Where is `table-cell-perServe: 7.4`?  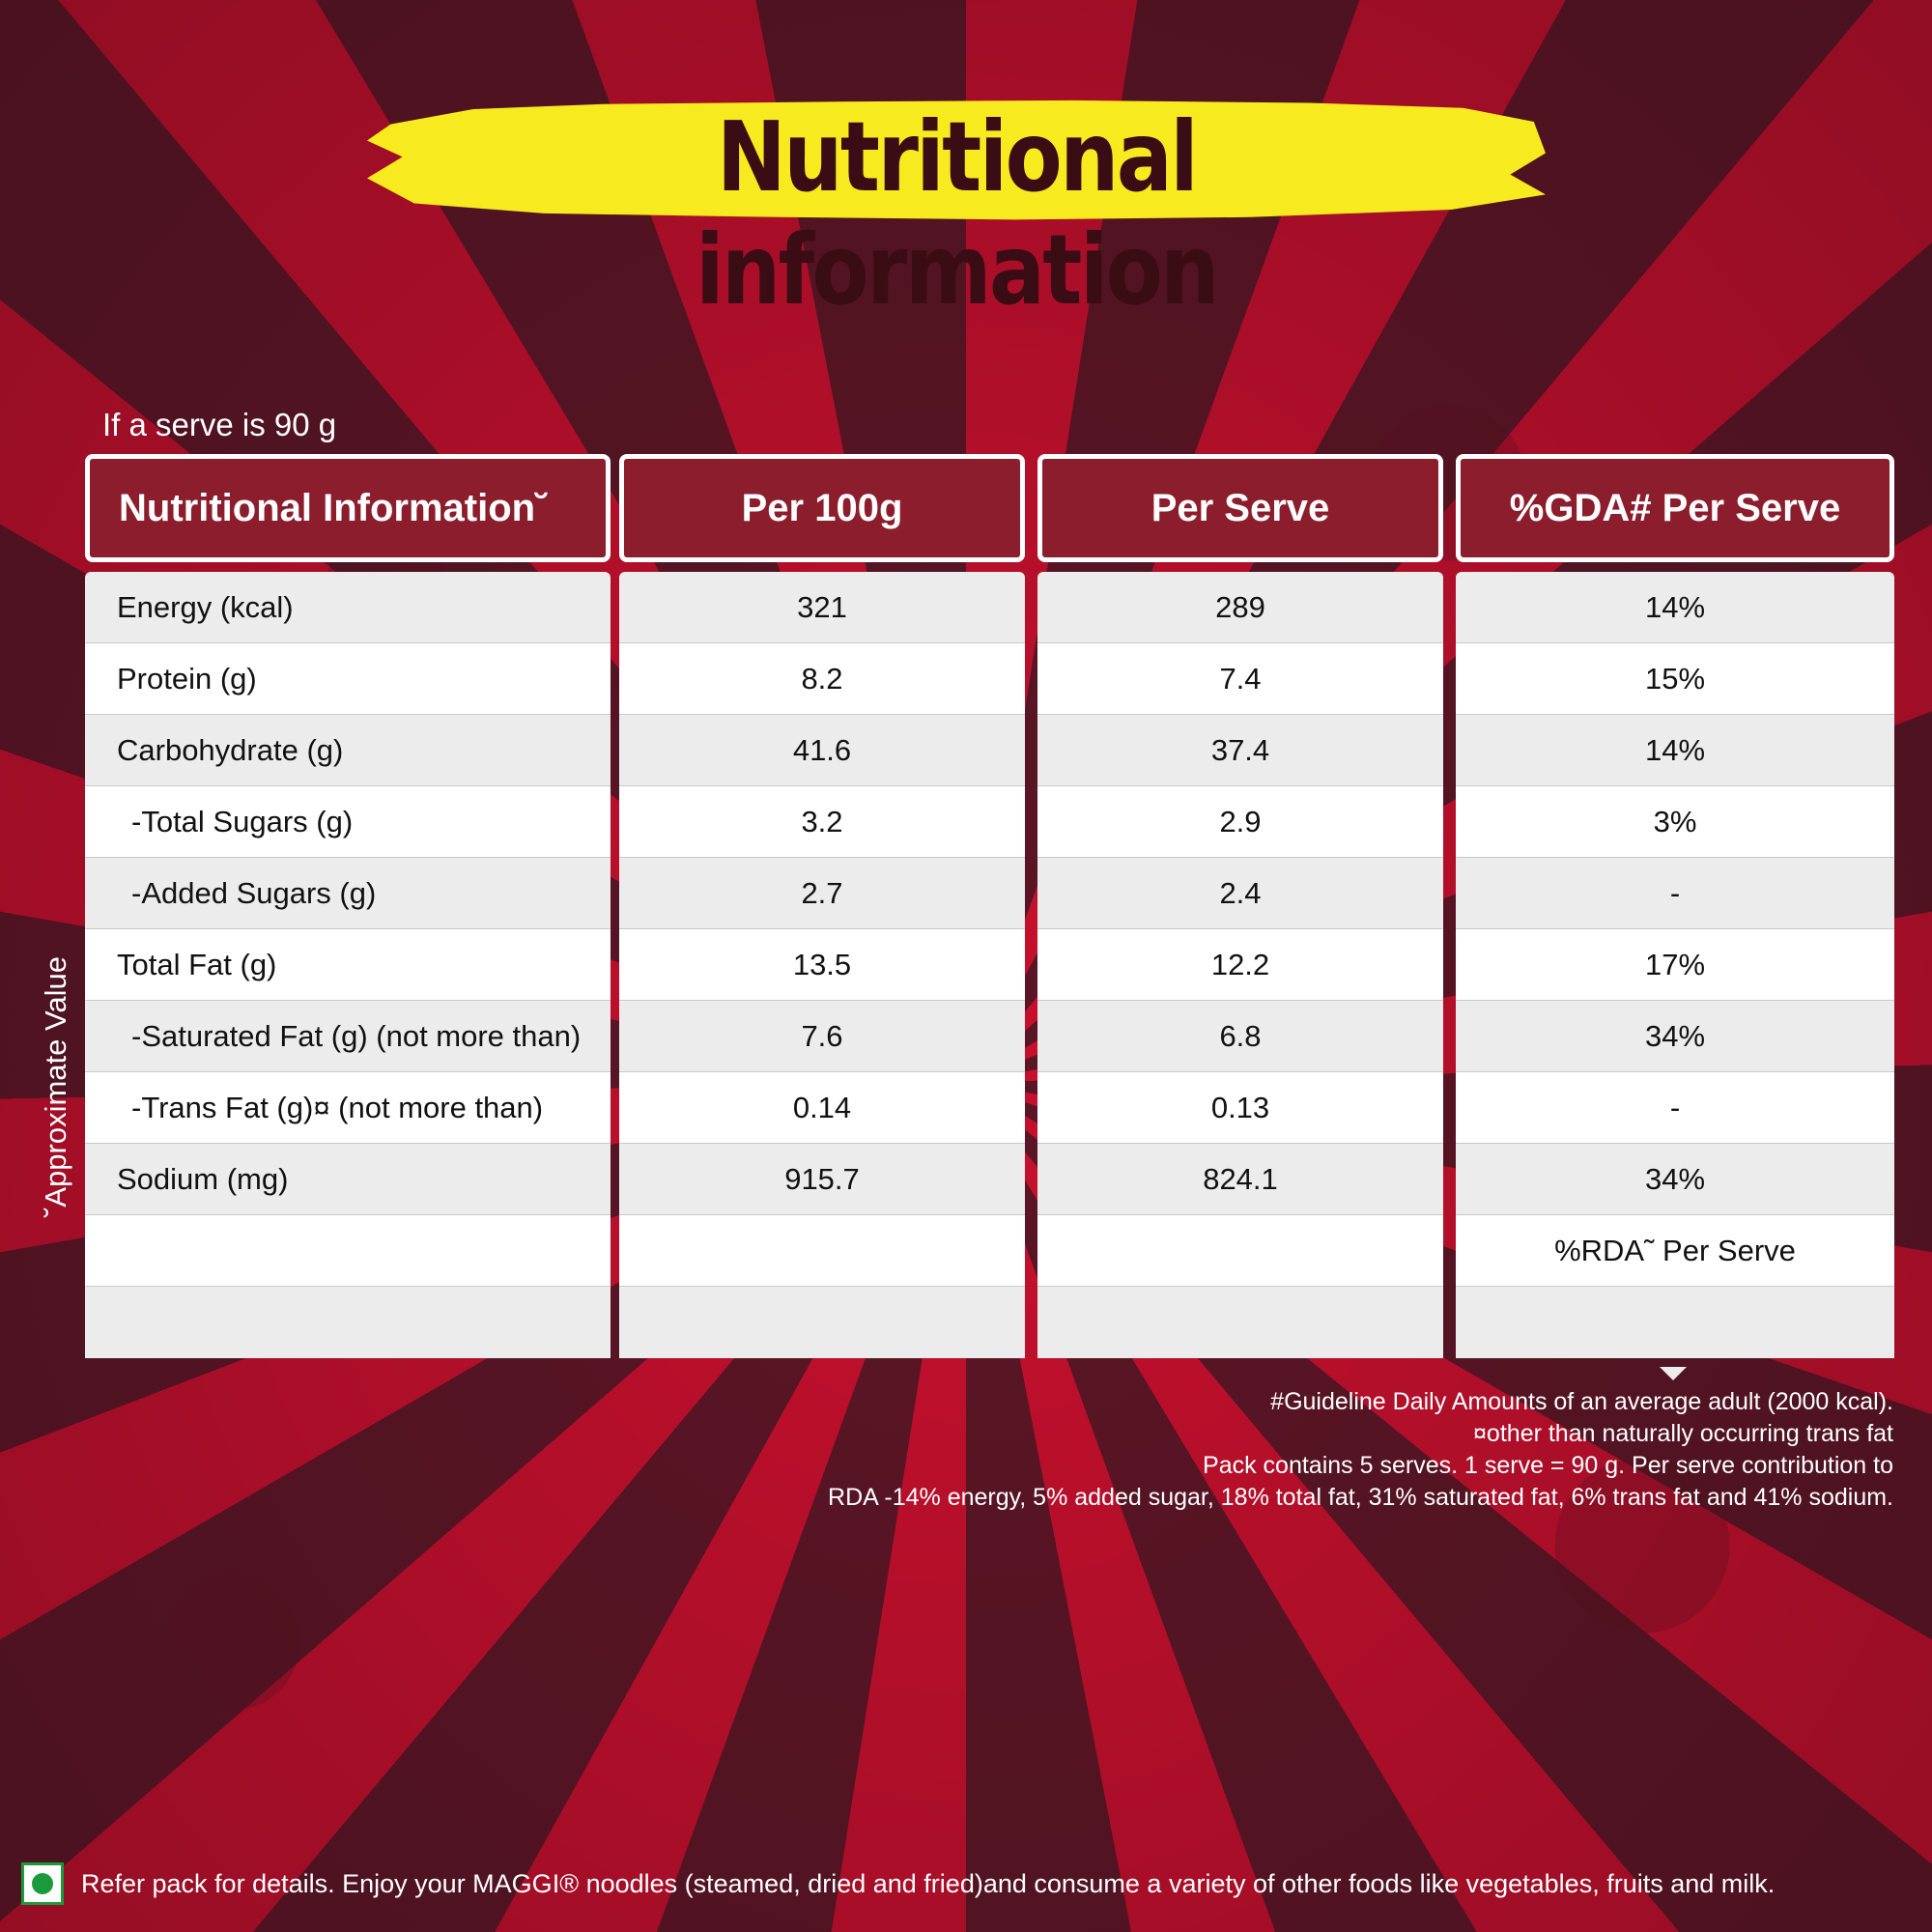 table-cell-perServe: 7.4 is located at coordinates (1240, 679).